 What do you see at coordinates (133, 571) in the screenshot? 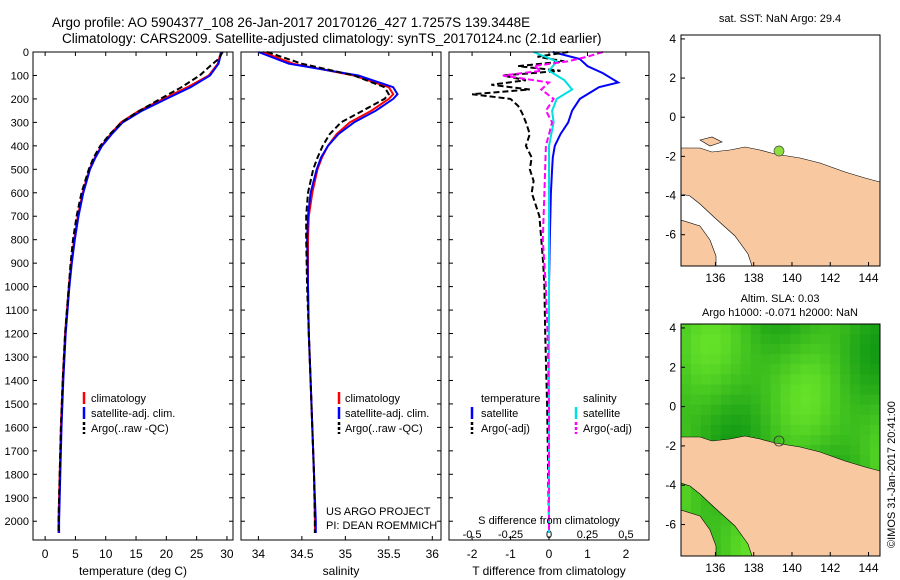
I see `temperature-x-label: temperature (deg C)` at bounding box center [133, 571].